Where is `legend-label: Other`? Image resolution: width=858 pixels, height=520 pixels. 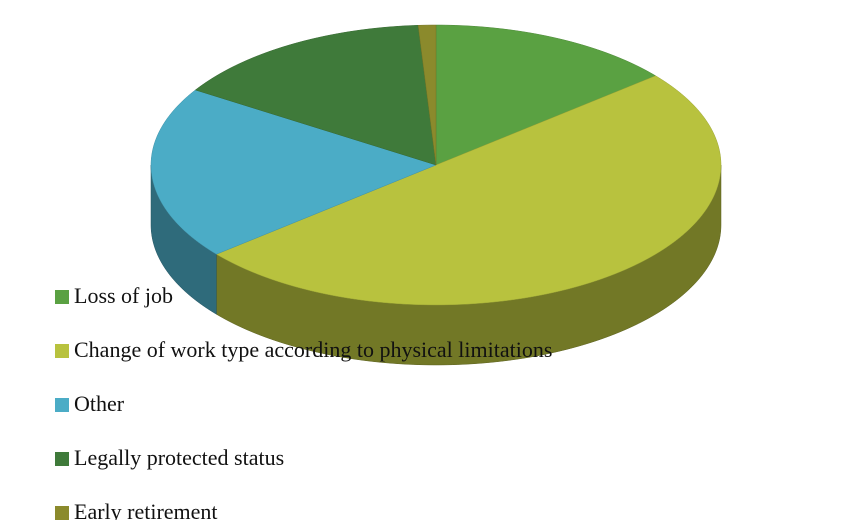
legend-label: Other is located at coordinates (99, 403).